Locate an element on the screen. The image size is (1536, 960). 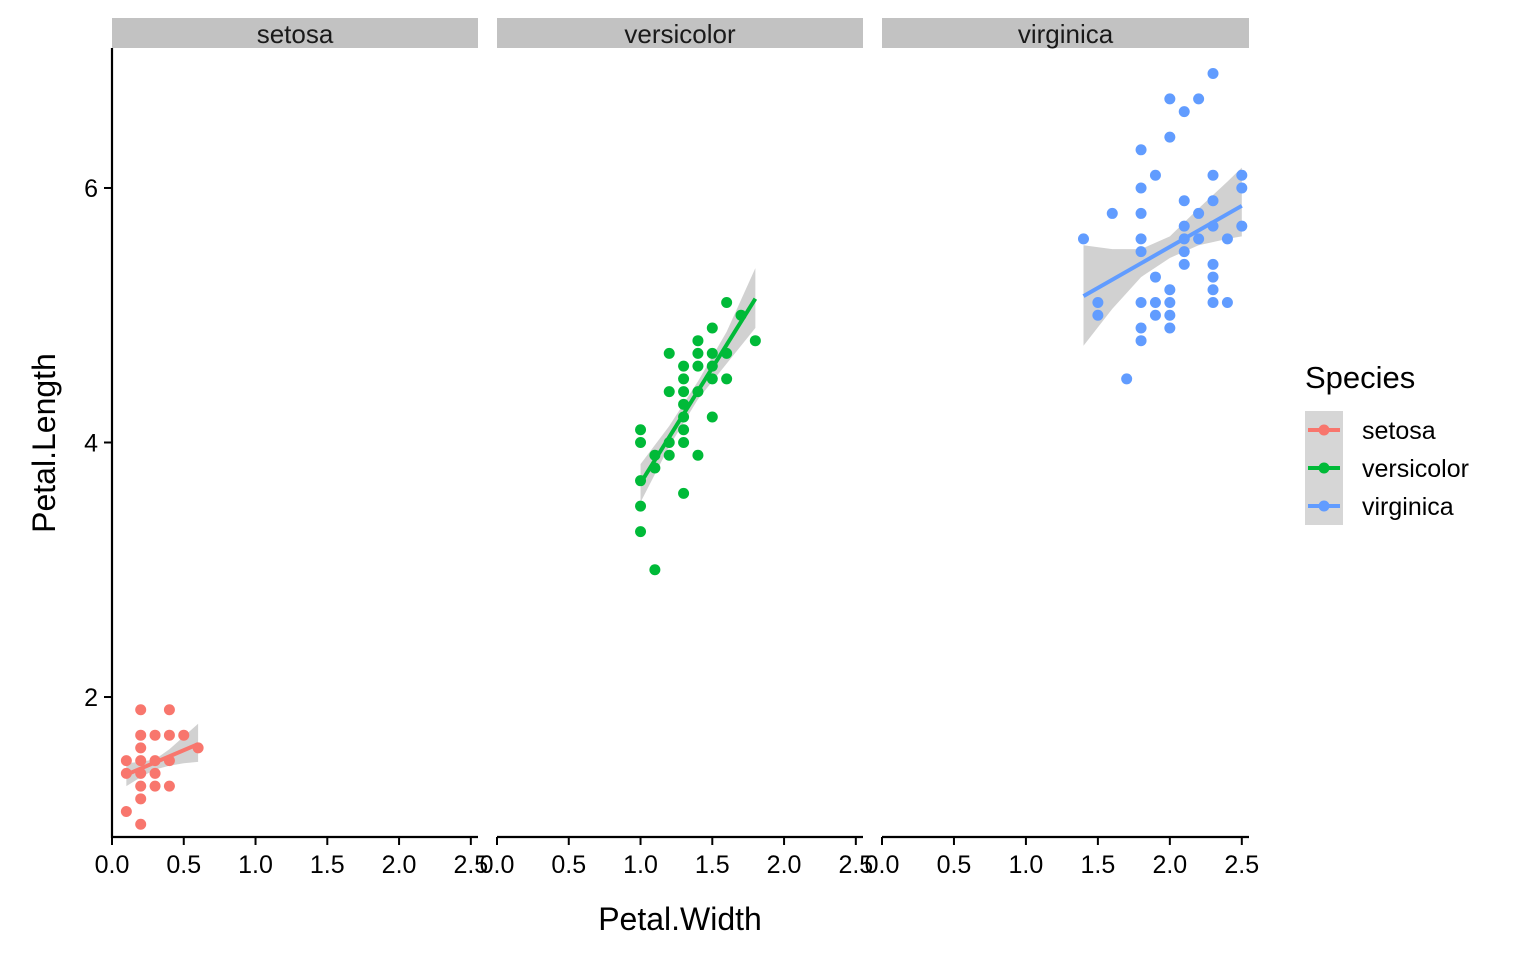
points-virginica is located at coordinates (1162, 226).